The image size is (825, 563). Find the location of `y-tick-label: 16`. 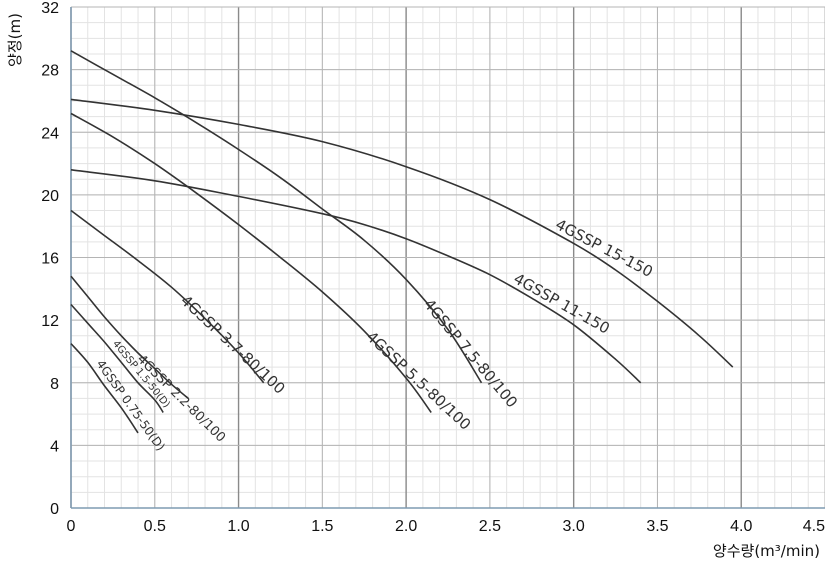

y-tick-label: 16 is located at coordinates (50, 259).